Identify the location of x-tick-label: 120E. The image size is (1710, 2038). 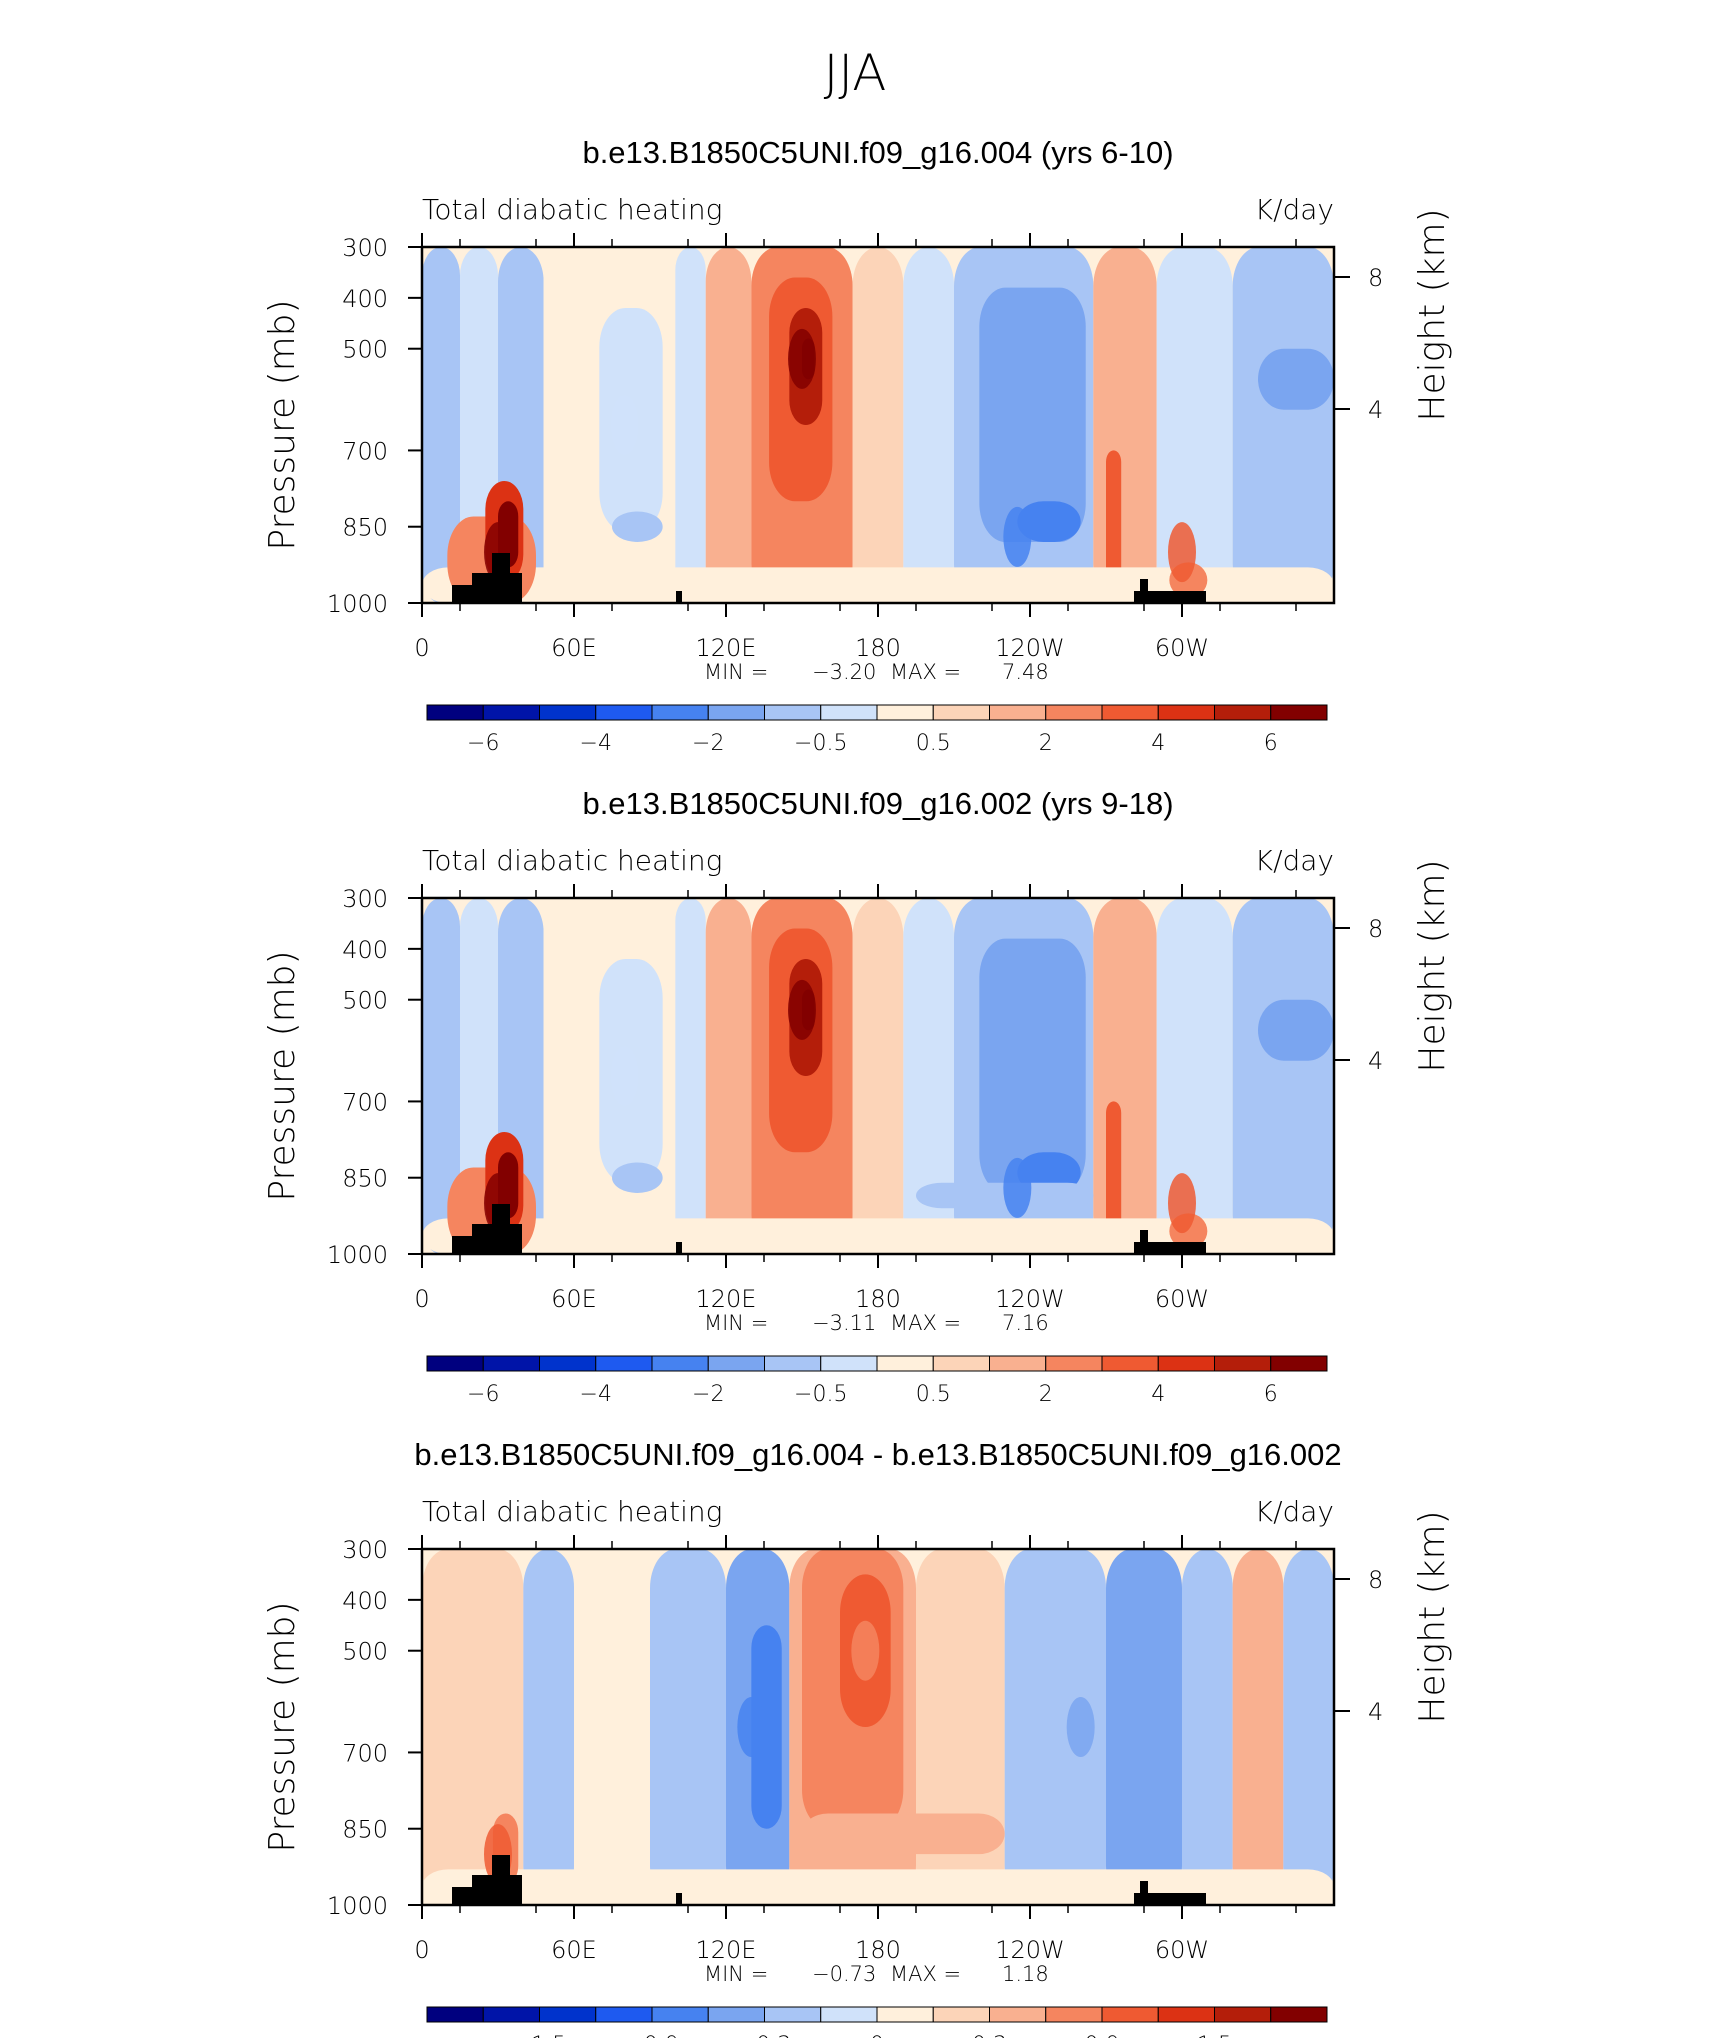
(726, 648).